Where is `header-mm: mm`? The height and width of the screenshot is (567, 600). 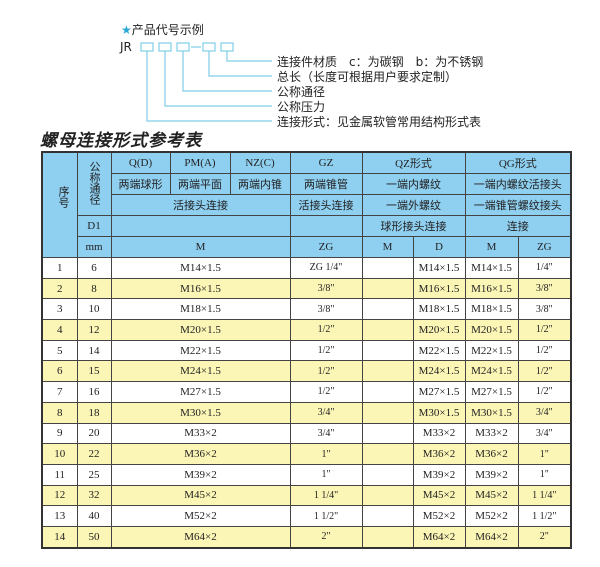 header-mm: mm is located at coordinates (94, 247).